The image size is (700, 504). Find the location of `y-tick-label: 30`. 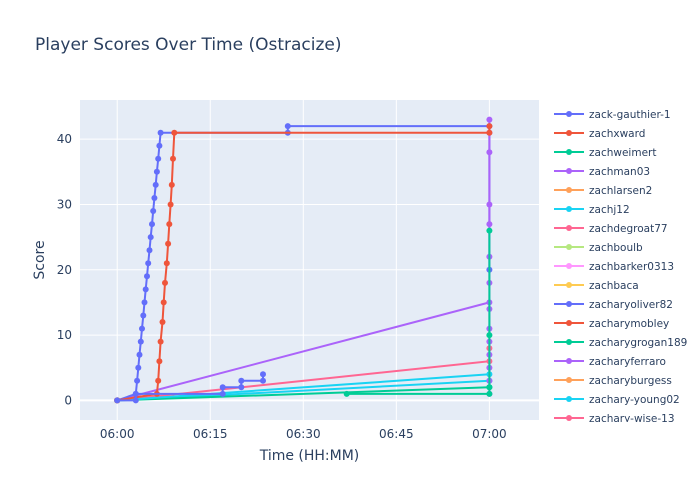

y-tick-label: 30 is located at coordinates (64, 204).